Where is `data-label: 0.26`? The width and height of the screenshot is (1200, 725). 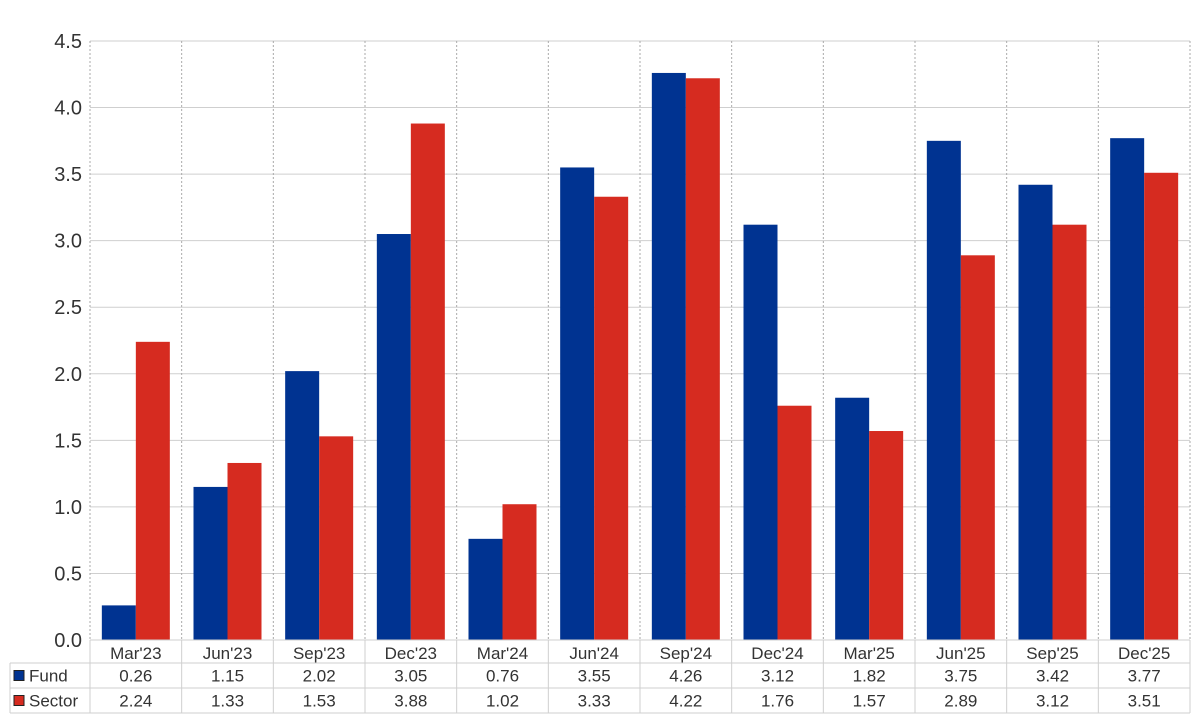
data-label: 0.26 is located at coordinates (135, 676).